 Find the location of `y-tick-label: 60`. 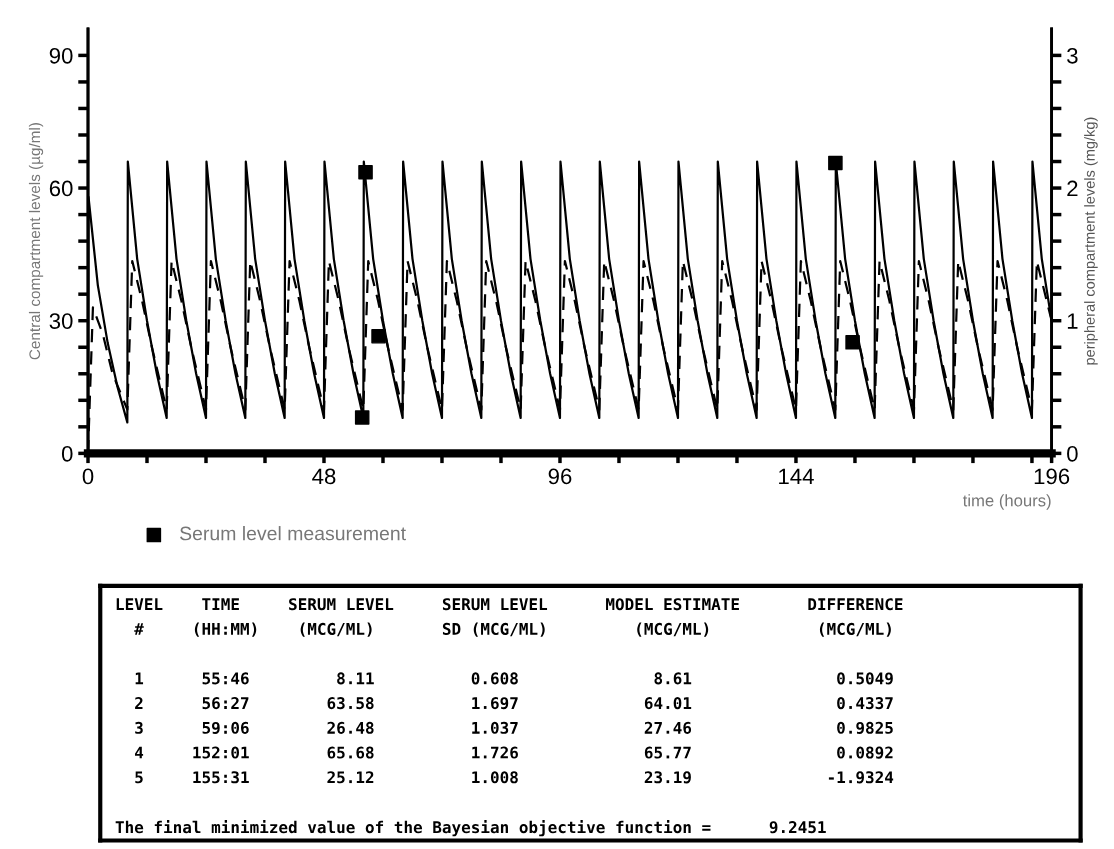

y-tick-label: 60 is located at coordinates (61, 188).